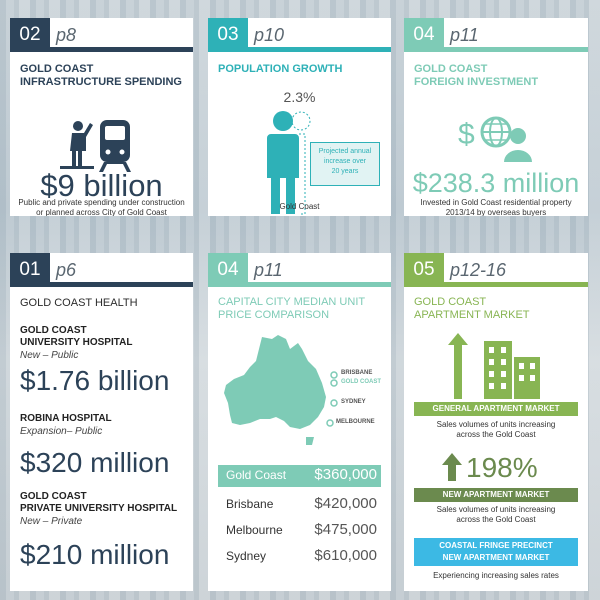 The width and height of the screenshot is (600, 600). I want to click on note-line: 20 years, so click(345, 171).